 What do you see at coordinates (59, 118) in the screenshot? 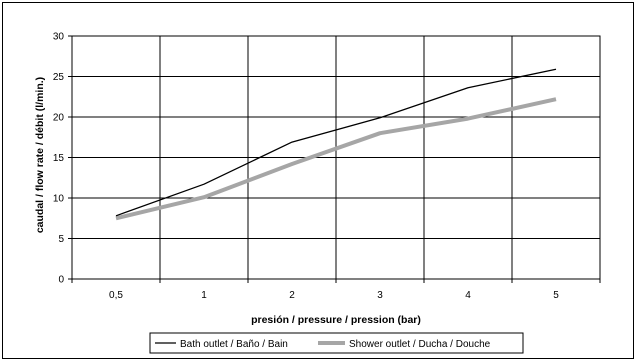
I see `y-tick-label: 20` at bounding box center [59, 118].